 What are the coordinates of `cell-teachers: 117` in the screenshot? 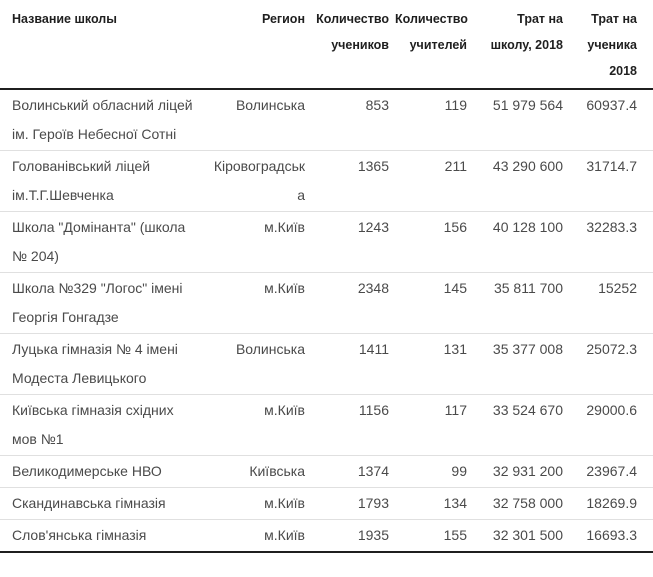 It's located at (428, 425).